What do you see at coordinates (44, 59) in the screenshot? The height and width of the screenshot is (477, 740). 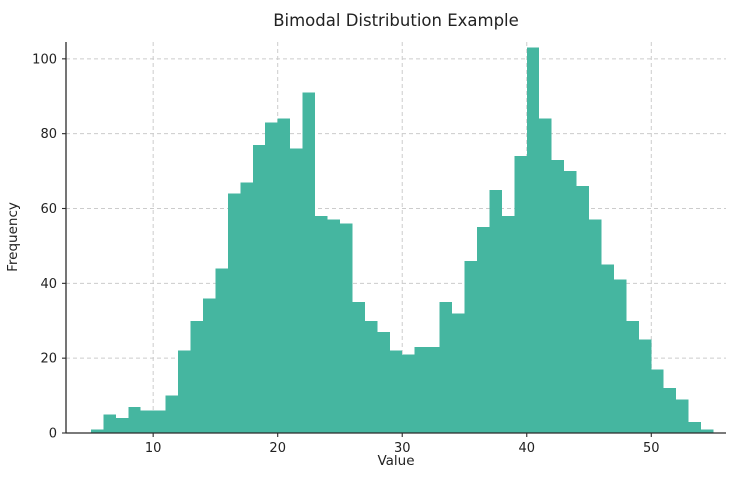 I see `y-tick-label: 100` at bounding box center [44, 59].